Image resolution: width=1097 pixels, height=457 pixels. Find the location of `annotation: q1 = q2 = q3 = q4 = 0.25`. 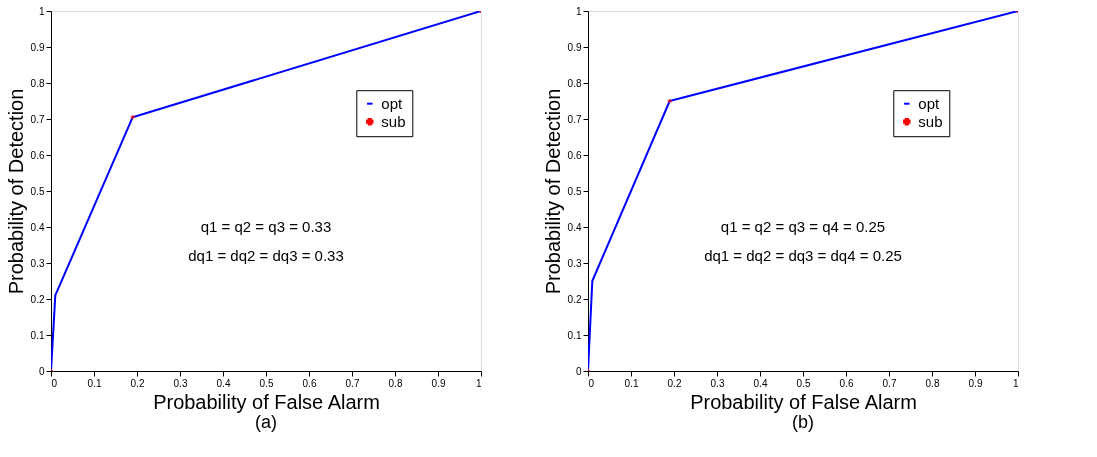

annotation: q1 = q2 = q3 = q4 = 0.25 is located at coordinates (803, 226).